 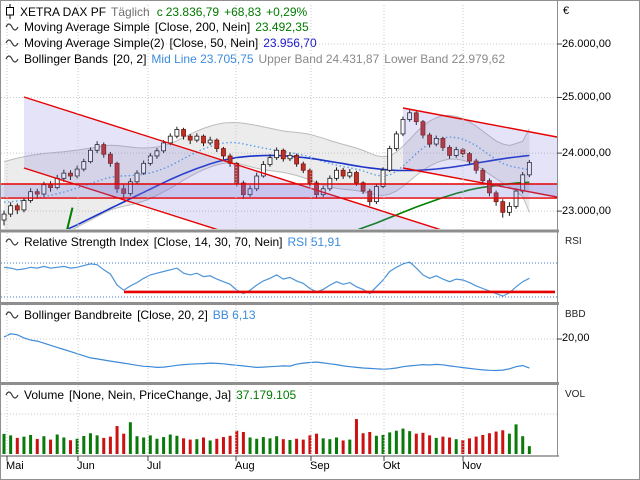 I want to click on price-change: +68,83, so click(x=243, y=11).